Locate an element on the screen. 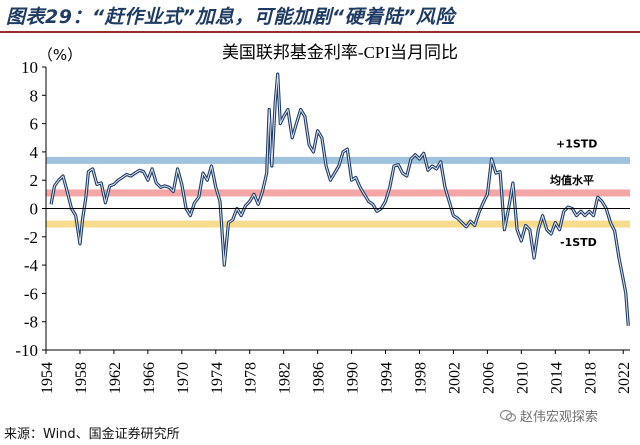 Image resolution: width=640 pixels, height=445 pixels. x-tick-label: 1974 is located at coordinates (217, 378).